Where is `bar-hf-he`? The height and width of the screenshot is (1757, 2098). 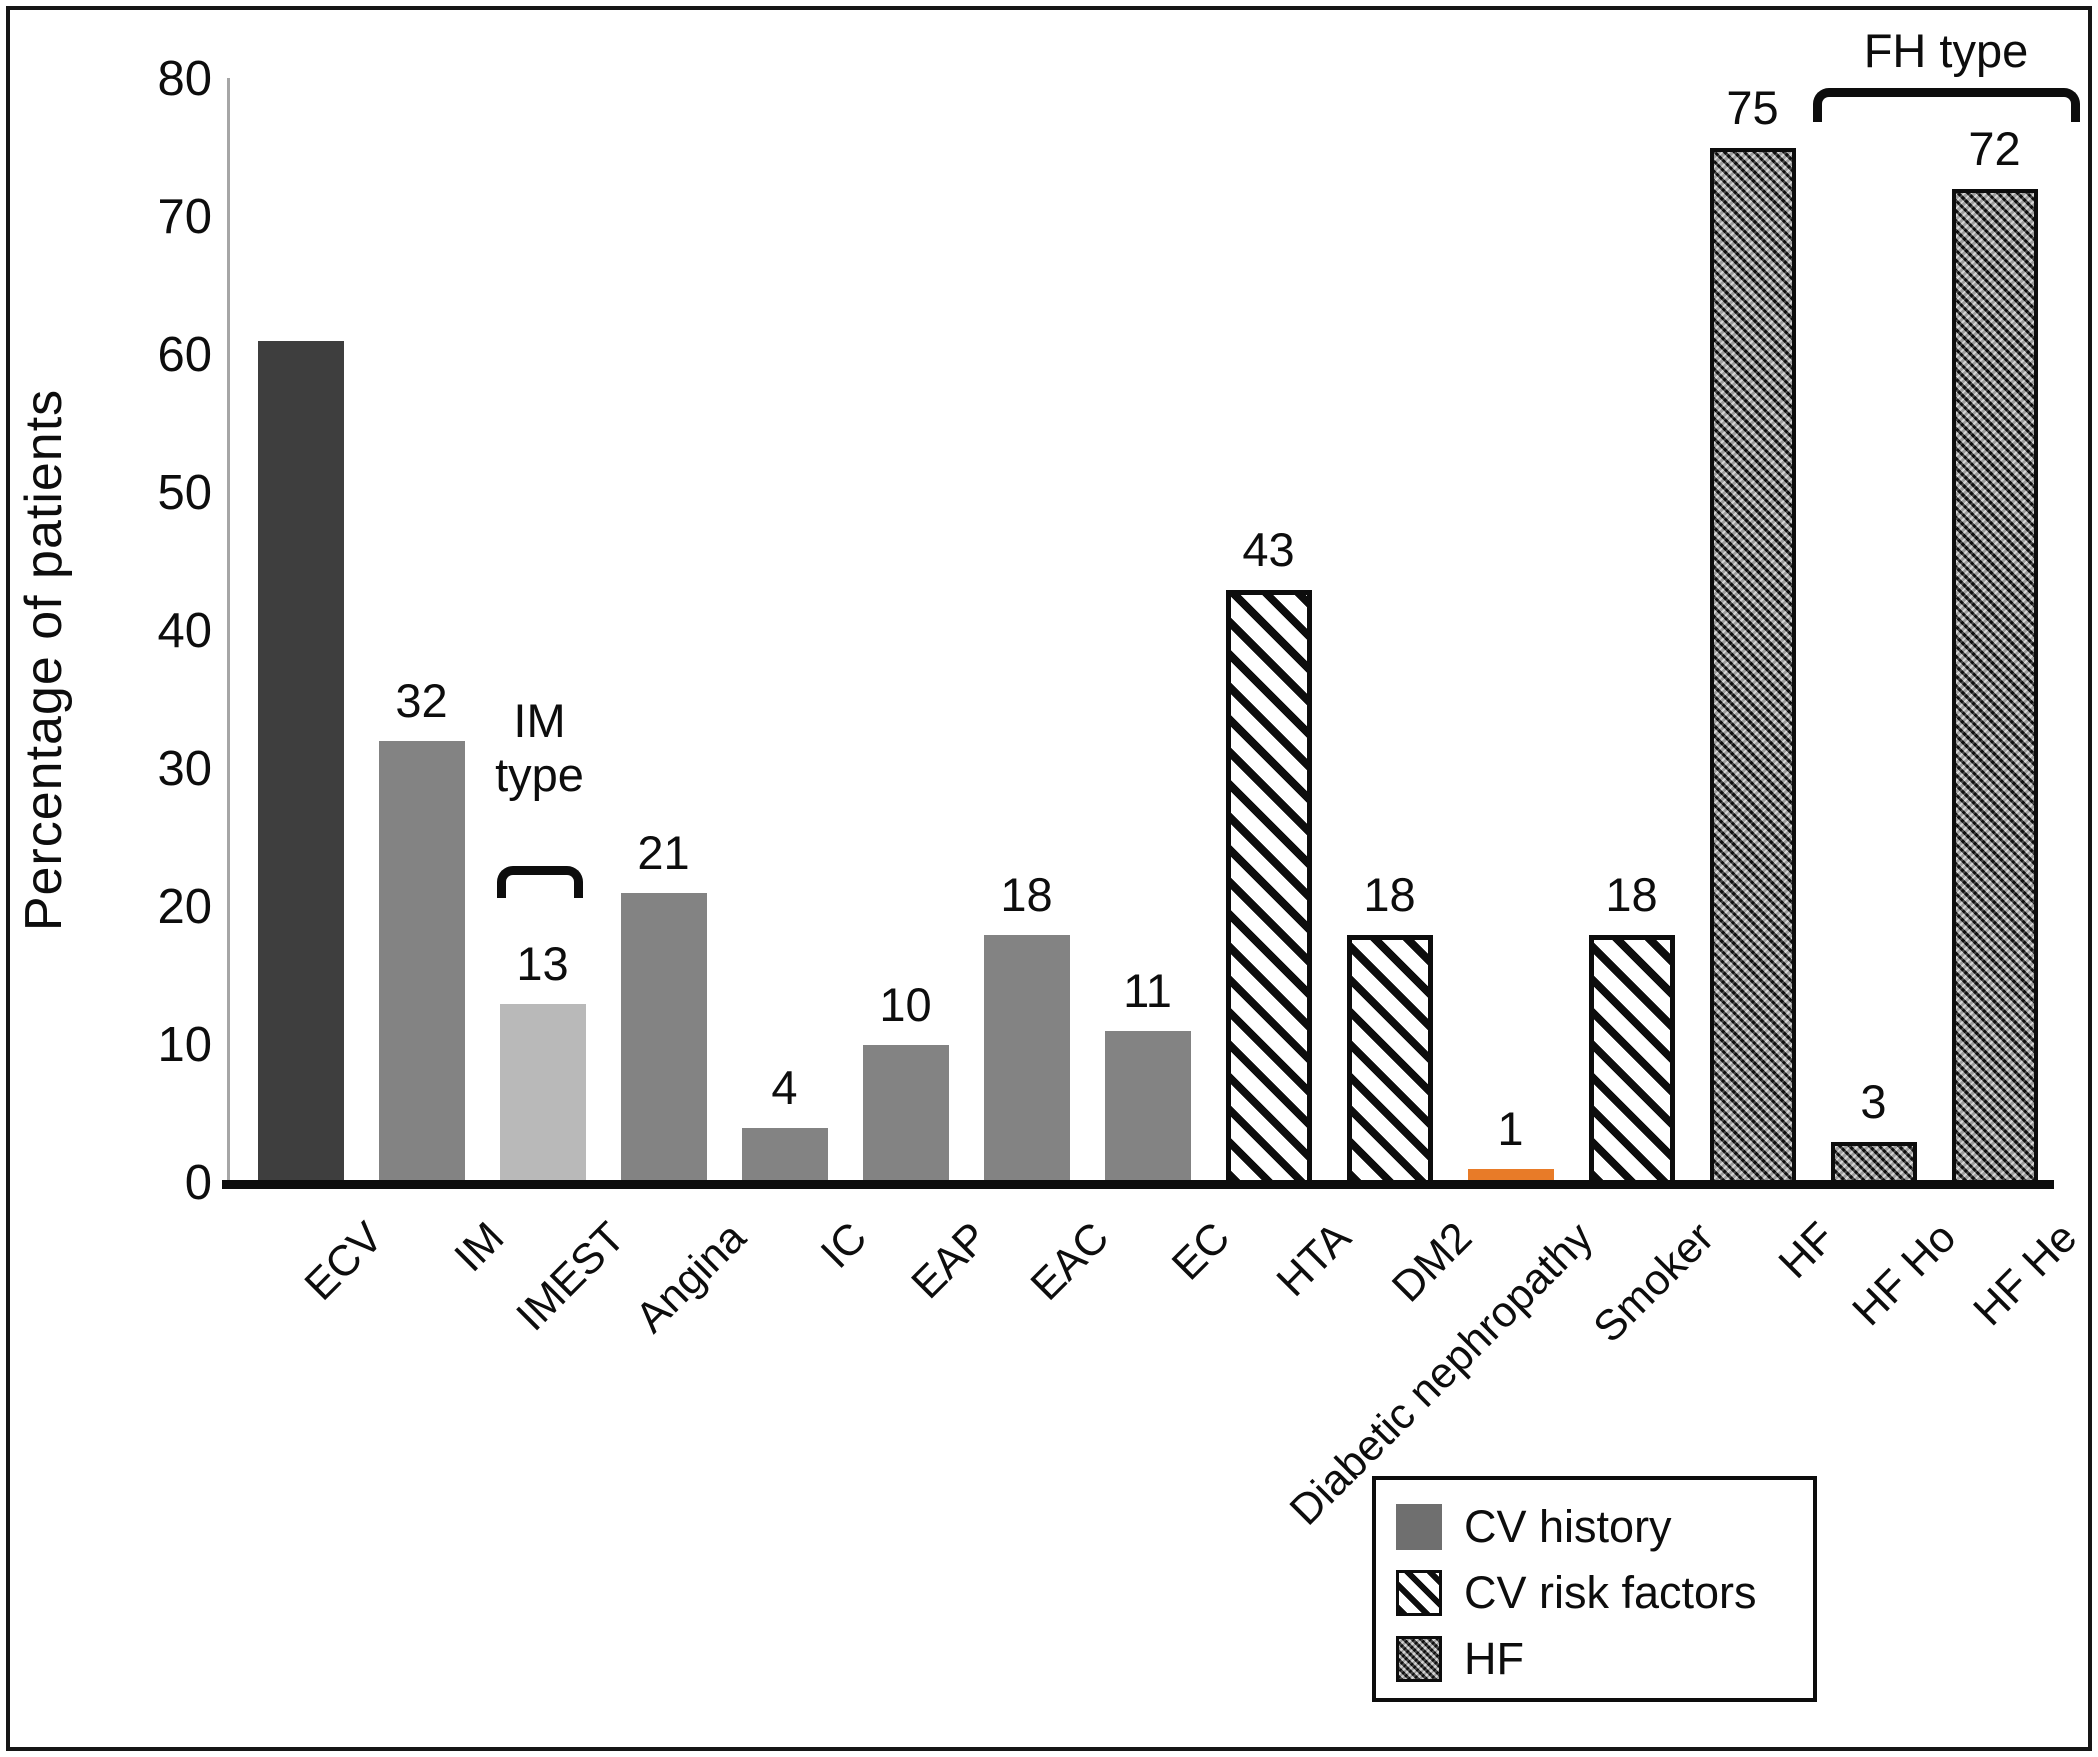 bar-hf-he is located at coordinates (1994, 688).